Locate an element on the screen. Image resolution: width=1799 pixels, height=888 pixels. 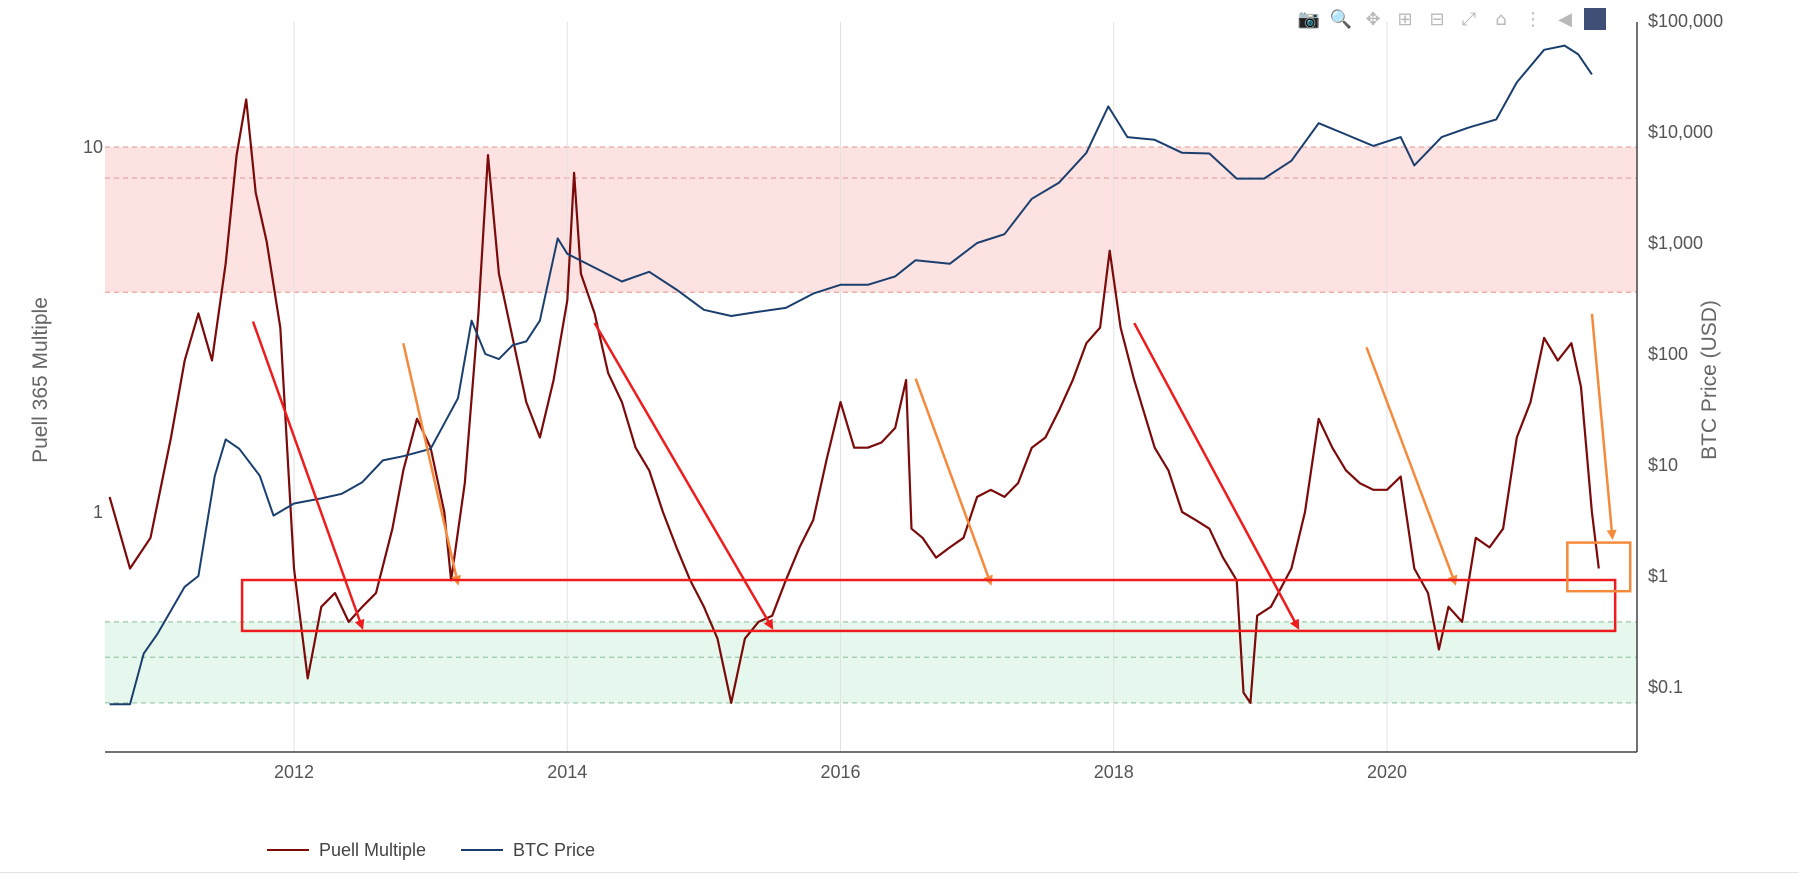
left-tick-label: 1 is located at coordinates (98, 512).